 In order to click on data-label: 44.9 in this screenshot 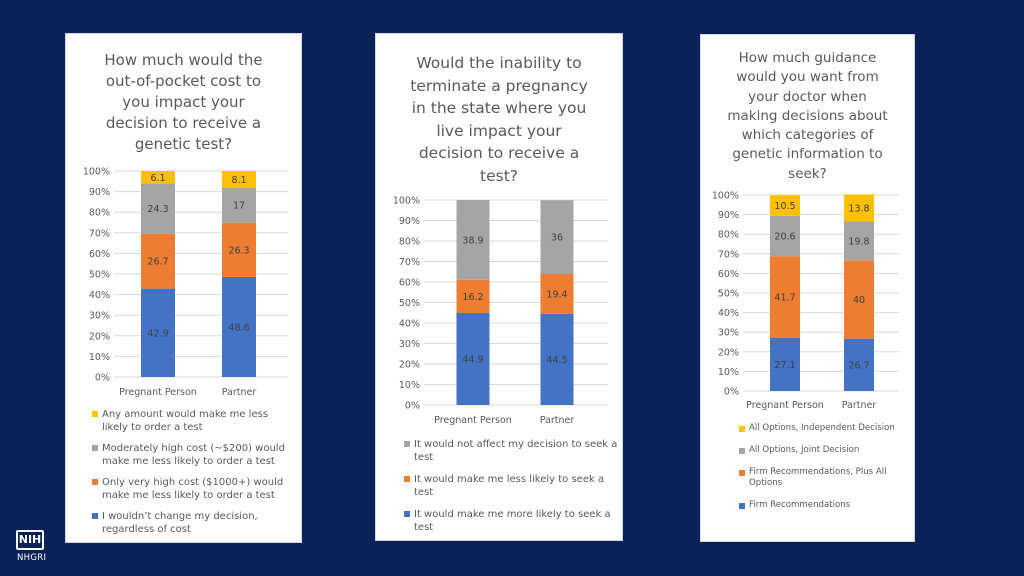, I will do `click(472, 359)`.